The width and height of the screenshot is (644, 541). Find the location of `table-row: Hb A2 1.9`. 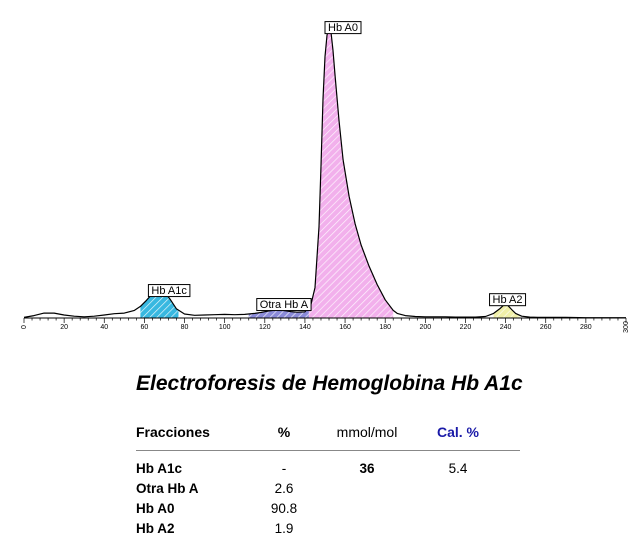

table-row: Hb A2 1.9 is located at coordinates (328, 531).